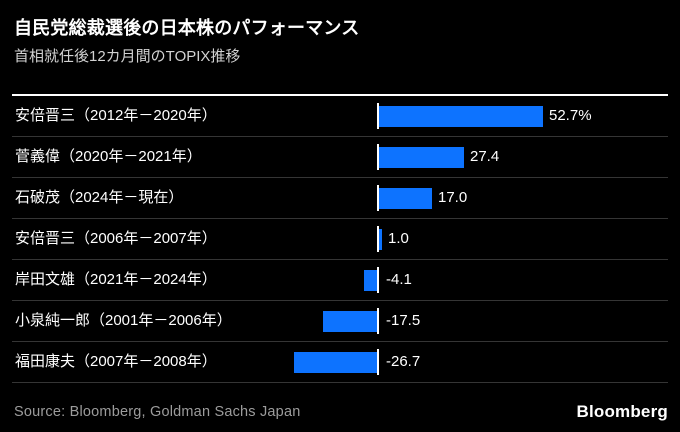  I want to click on bar-row: 安倍晋三（2006年－2007年） 1.0, so click(340, 239).